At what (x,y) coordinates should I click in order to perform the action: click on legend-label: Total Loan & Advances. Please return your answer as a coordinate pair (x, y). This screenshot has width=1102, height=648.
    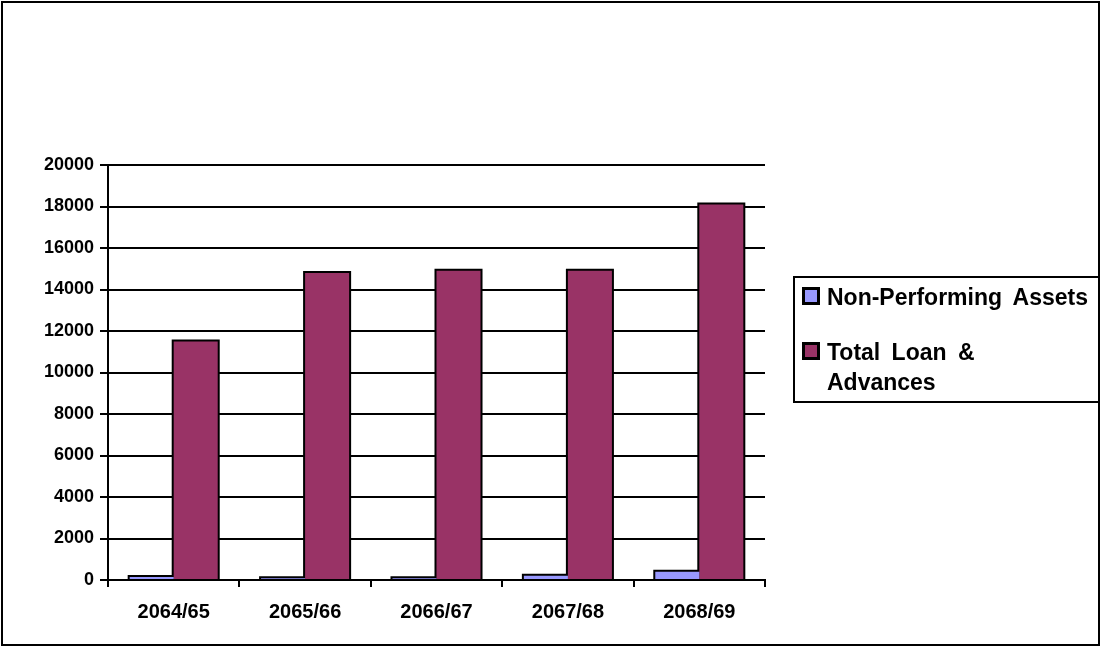
    Looking at the image, I should click on (901, 367).